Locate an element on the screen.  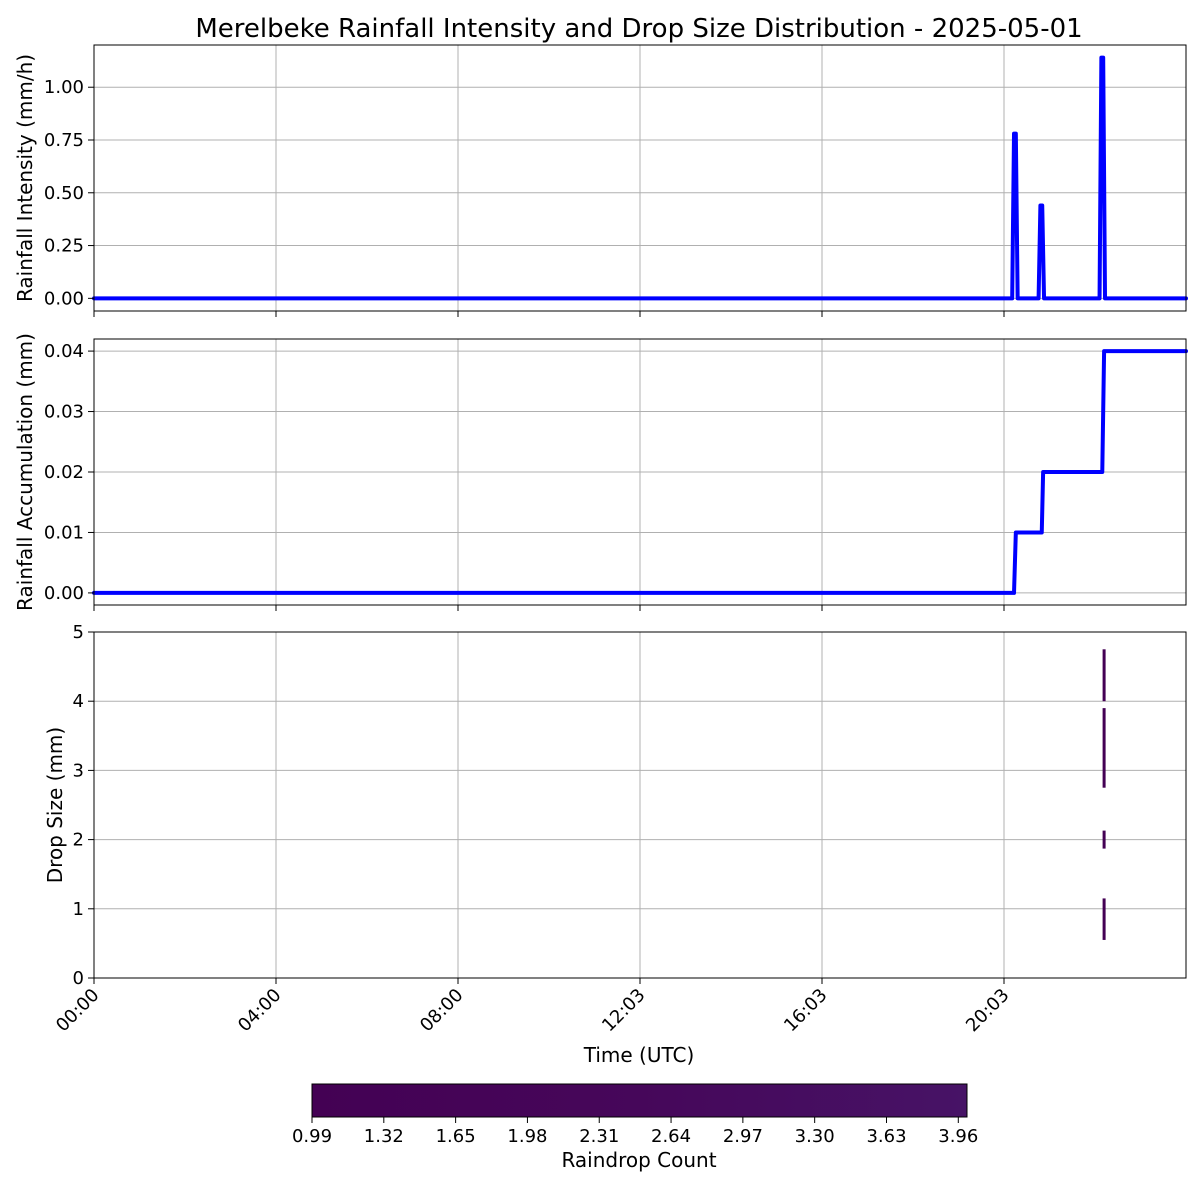
colorbar-tick-label: 1.65 is located at coordinates (456, 1136).